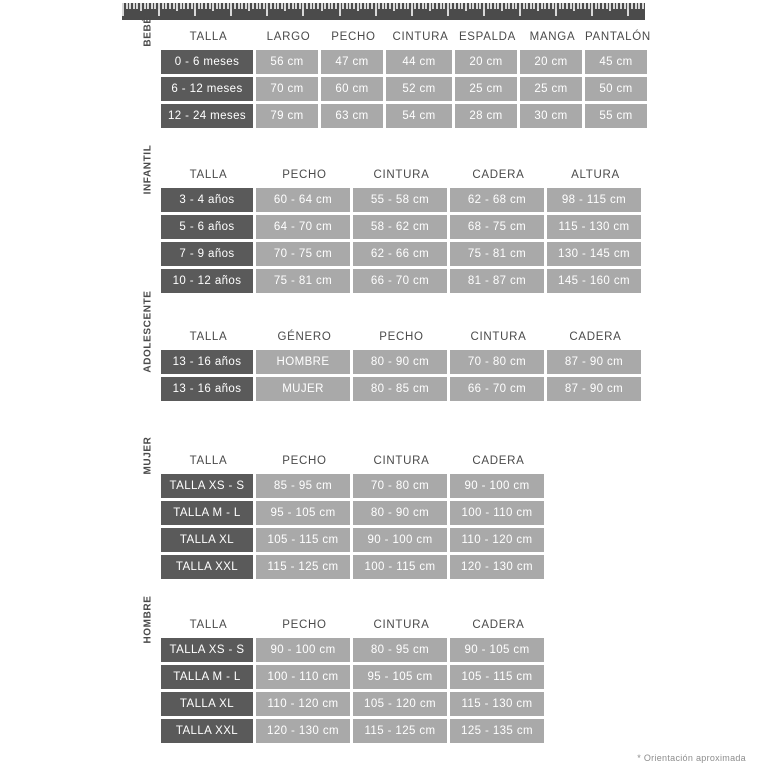  Describe the element at coordinates (419, 89) in the screenshot. I see `measure-cell: 52 cm` at that location.